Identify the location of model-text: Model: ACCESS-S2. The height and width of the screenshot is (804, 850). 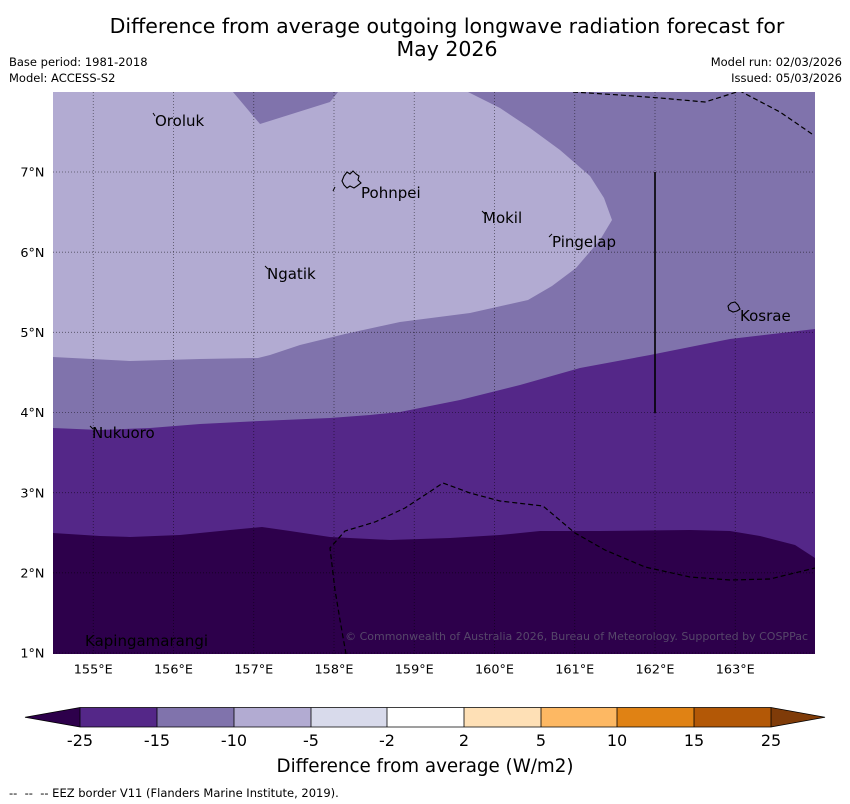
(62, 78).